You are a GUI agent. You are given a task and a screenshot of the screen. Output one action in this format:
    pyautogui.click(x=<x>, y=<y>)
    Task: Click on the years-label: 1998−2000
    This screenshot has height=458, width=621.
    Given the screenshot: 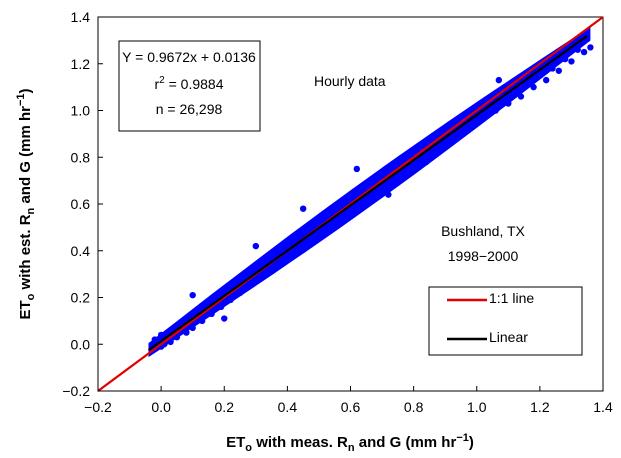 What is the action you would take?
    pyautogui.click(x=483, y=256)
    